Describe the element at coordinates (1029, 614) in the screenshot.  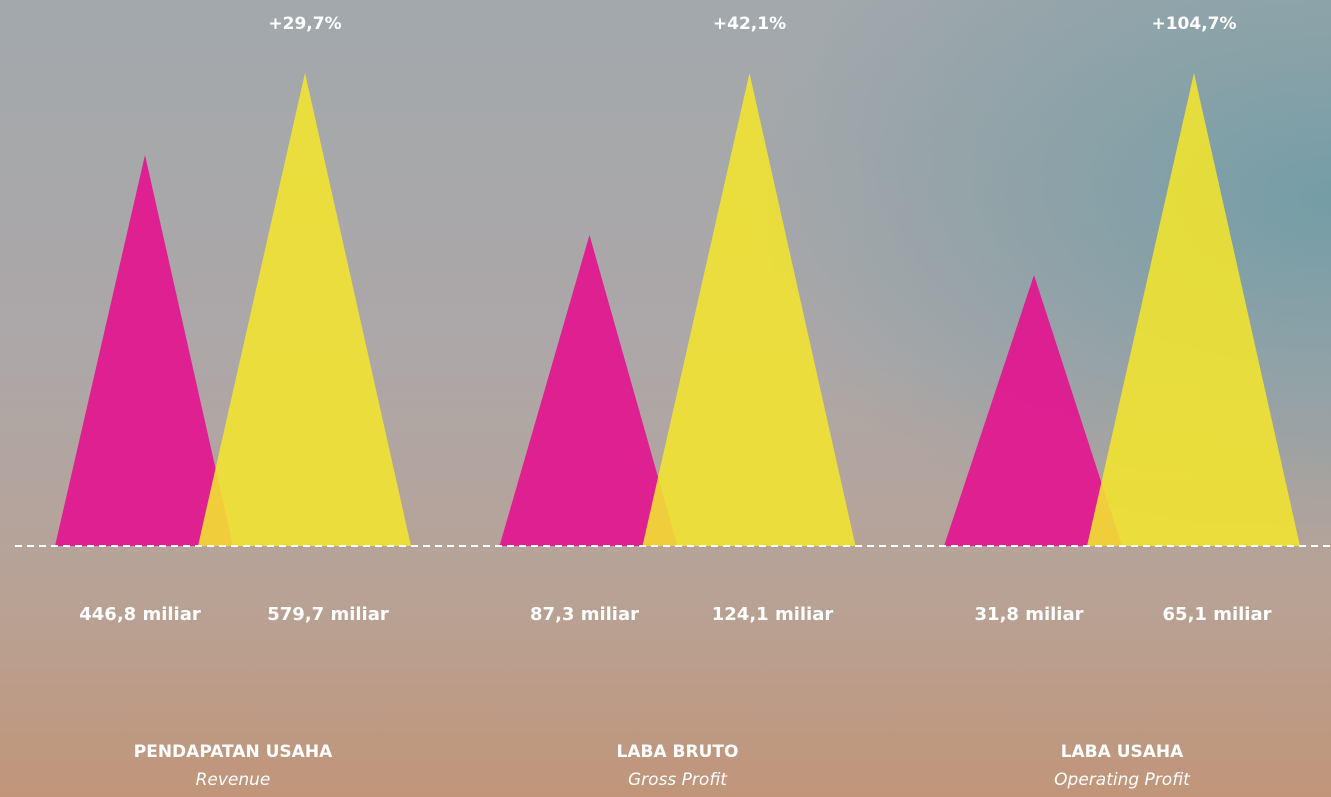
I see `previous-value: 31,8 miliar` at that location.